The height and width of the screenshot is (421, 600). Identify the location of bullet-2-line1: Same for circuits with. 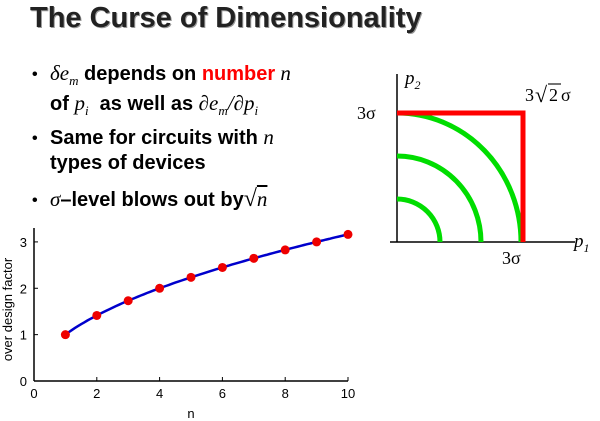
(157, 138).